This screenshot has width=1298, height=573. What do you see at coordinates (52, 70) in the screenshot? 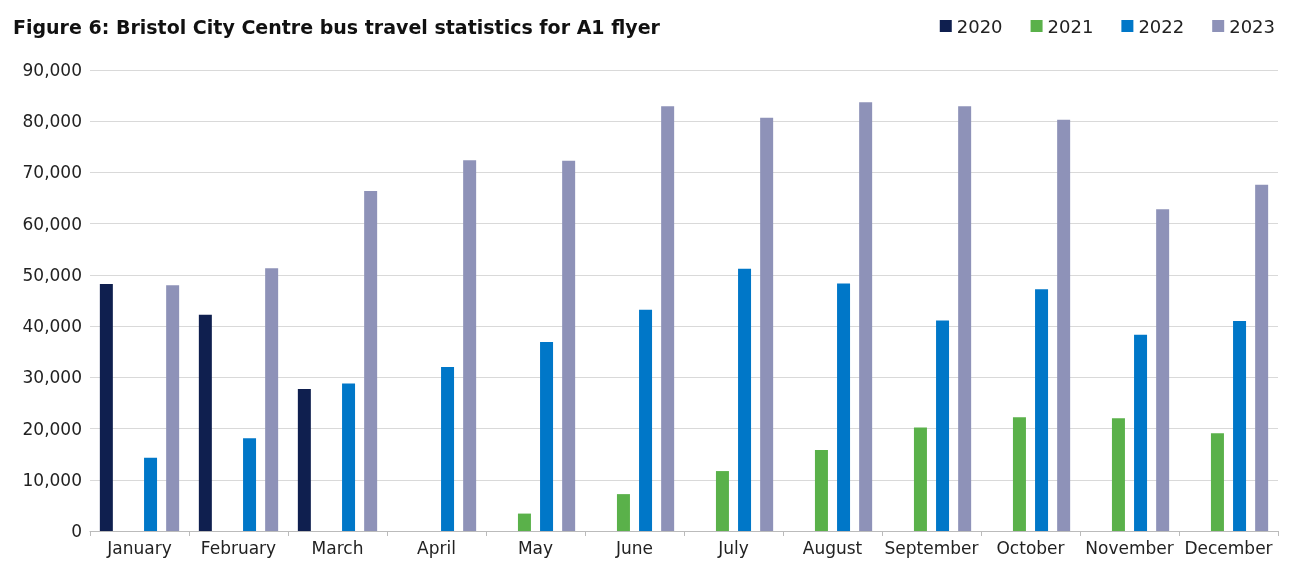
I see `y-tick-label: 90,000` at bounding box center [52, 70].